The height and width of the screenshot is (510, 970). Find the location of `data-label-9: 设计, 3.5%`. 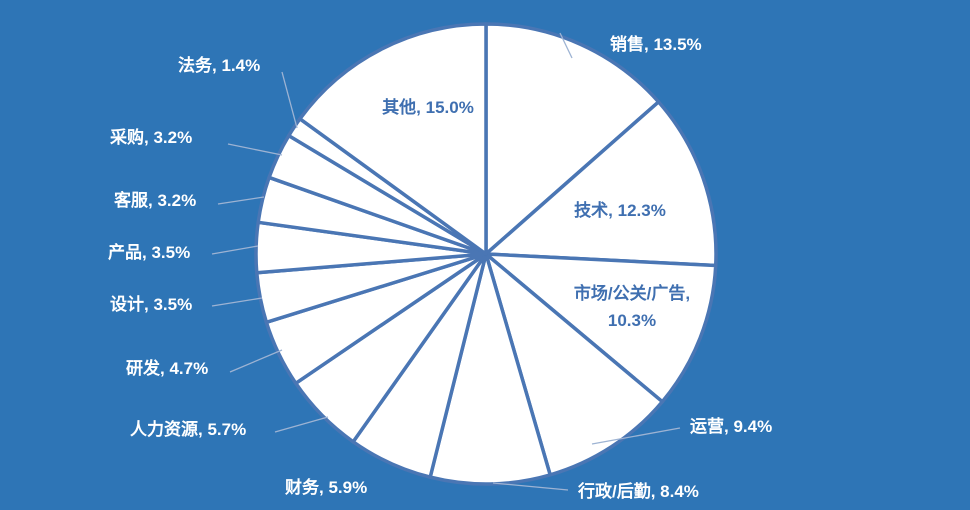

data-label-9: 设计, 3.5% is located at coordinates (151, 304).